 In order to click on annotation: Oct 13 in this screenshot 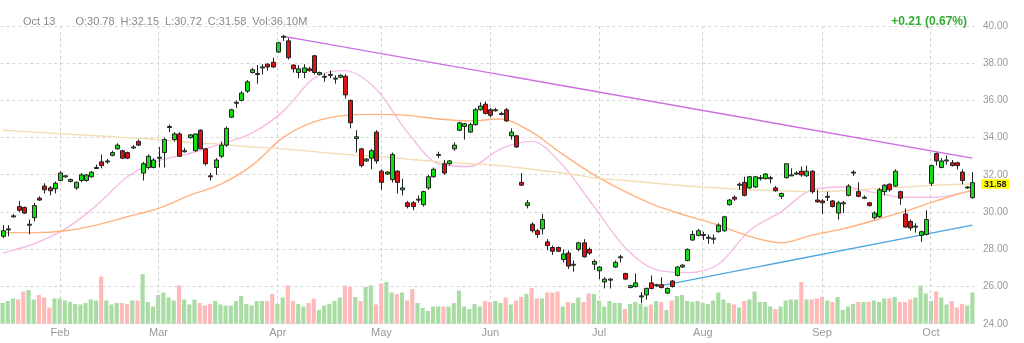, I will do `click(39, 21)`.